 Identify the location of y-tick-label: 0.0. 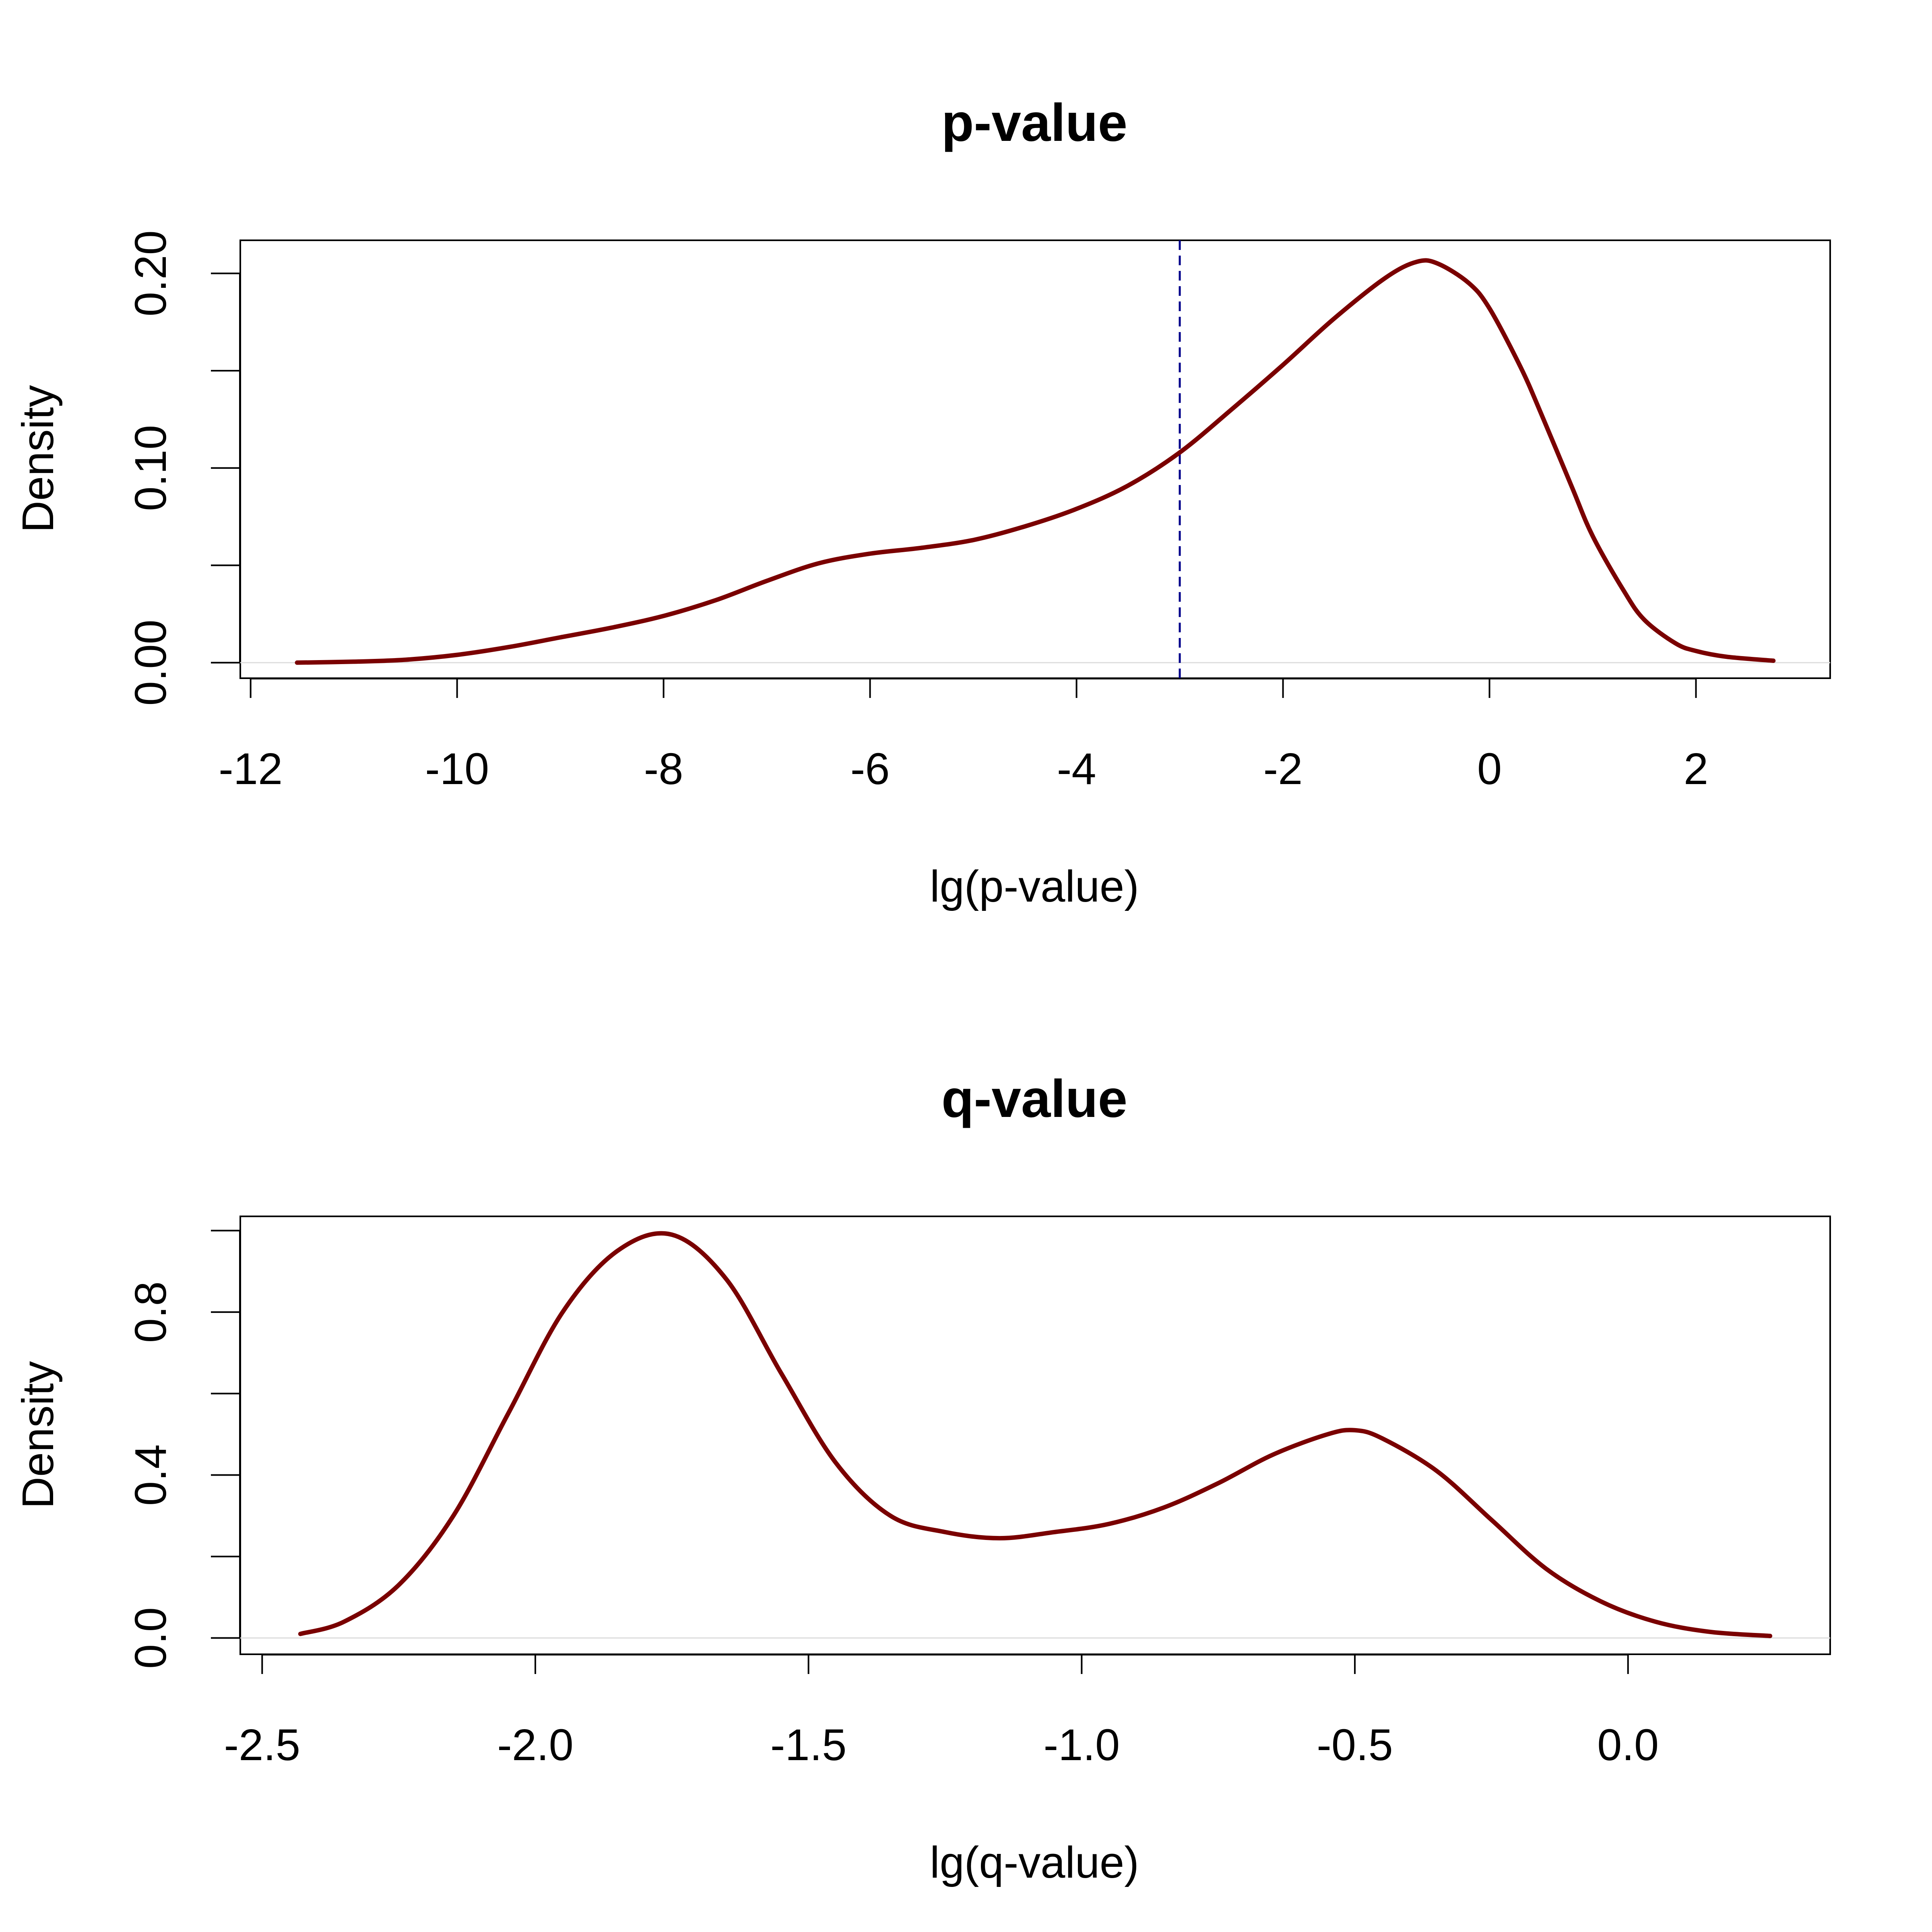
(150, 1638).